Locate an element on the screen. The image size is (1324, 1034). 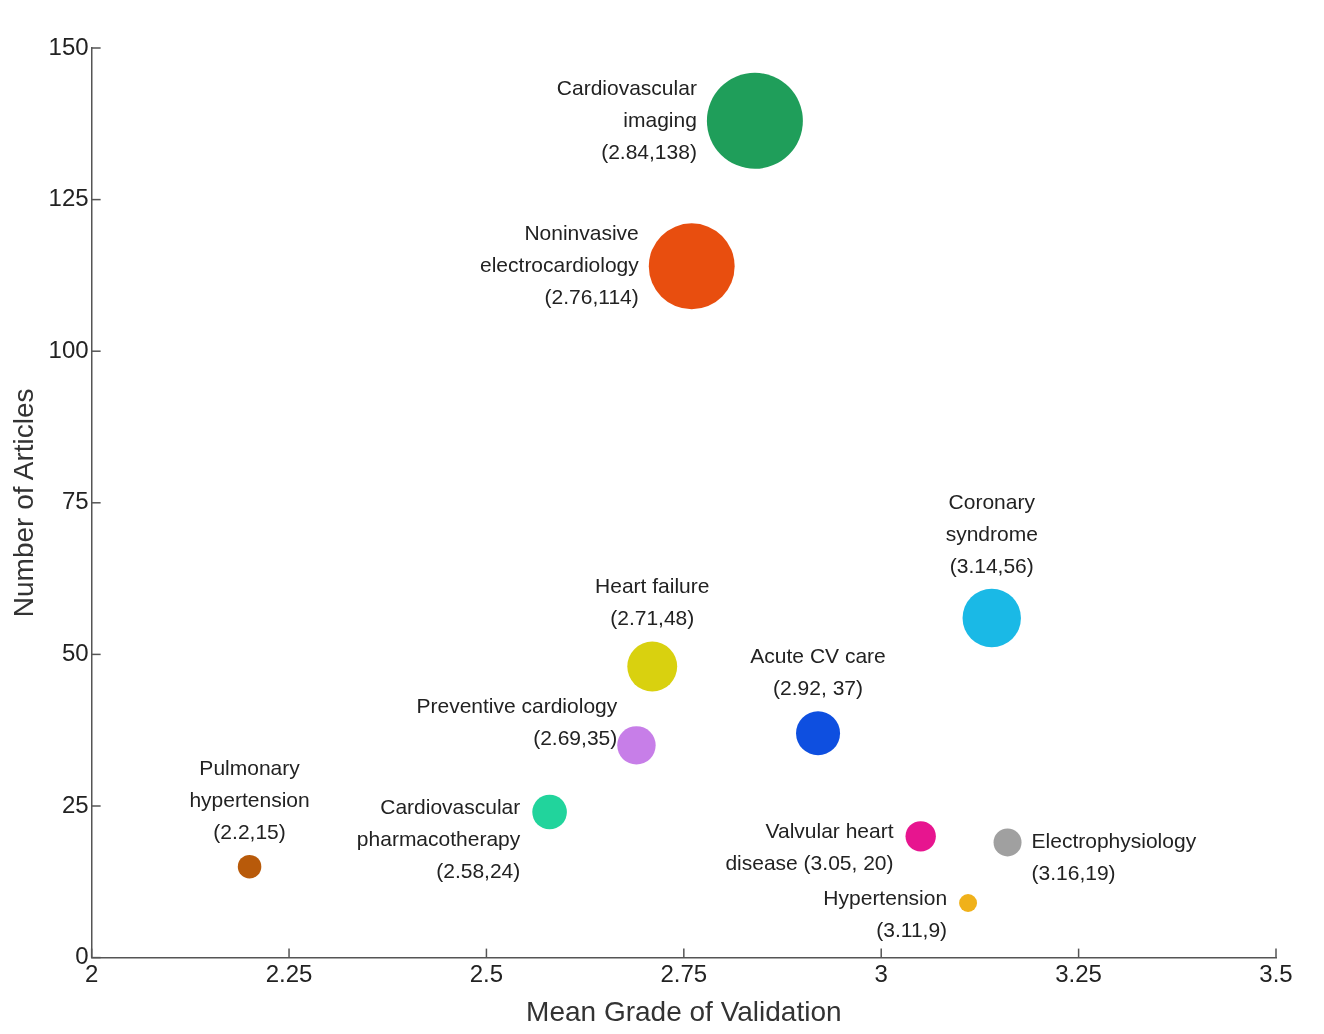
x-tick-label: 2.25 is located at coordinates (289, 973).